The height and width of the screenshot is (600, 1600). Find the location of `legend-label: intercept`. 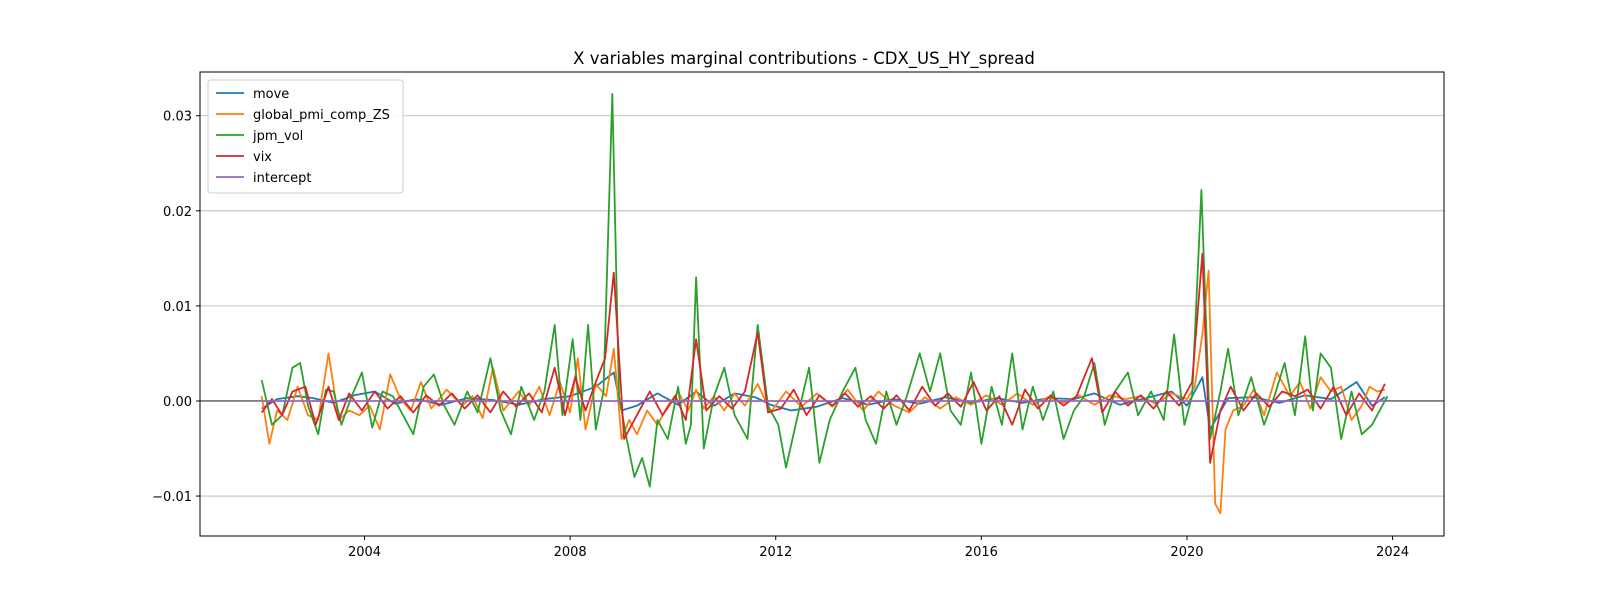

legend-label: intercept is located at coordinates (282, 178).